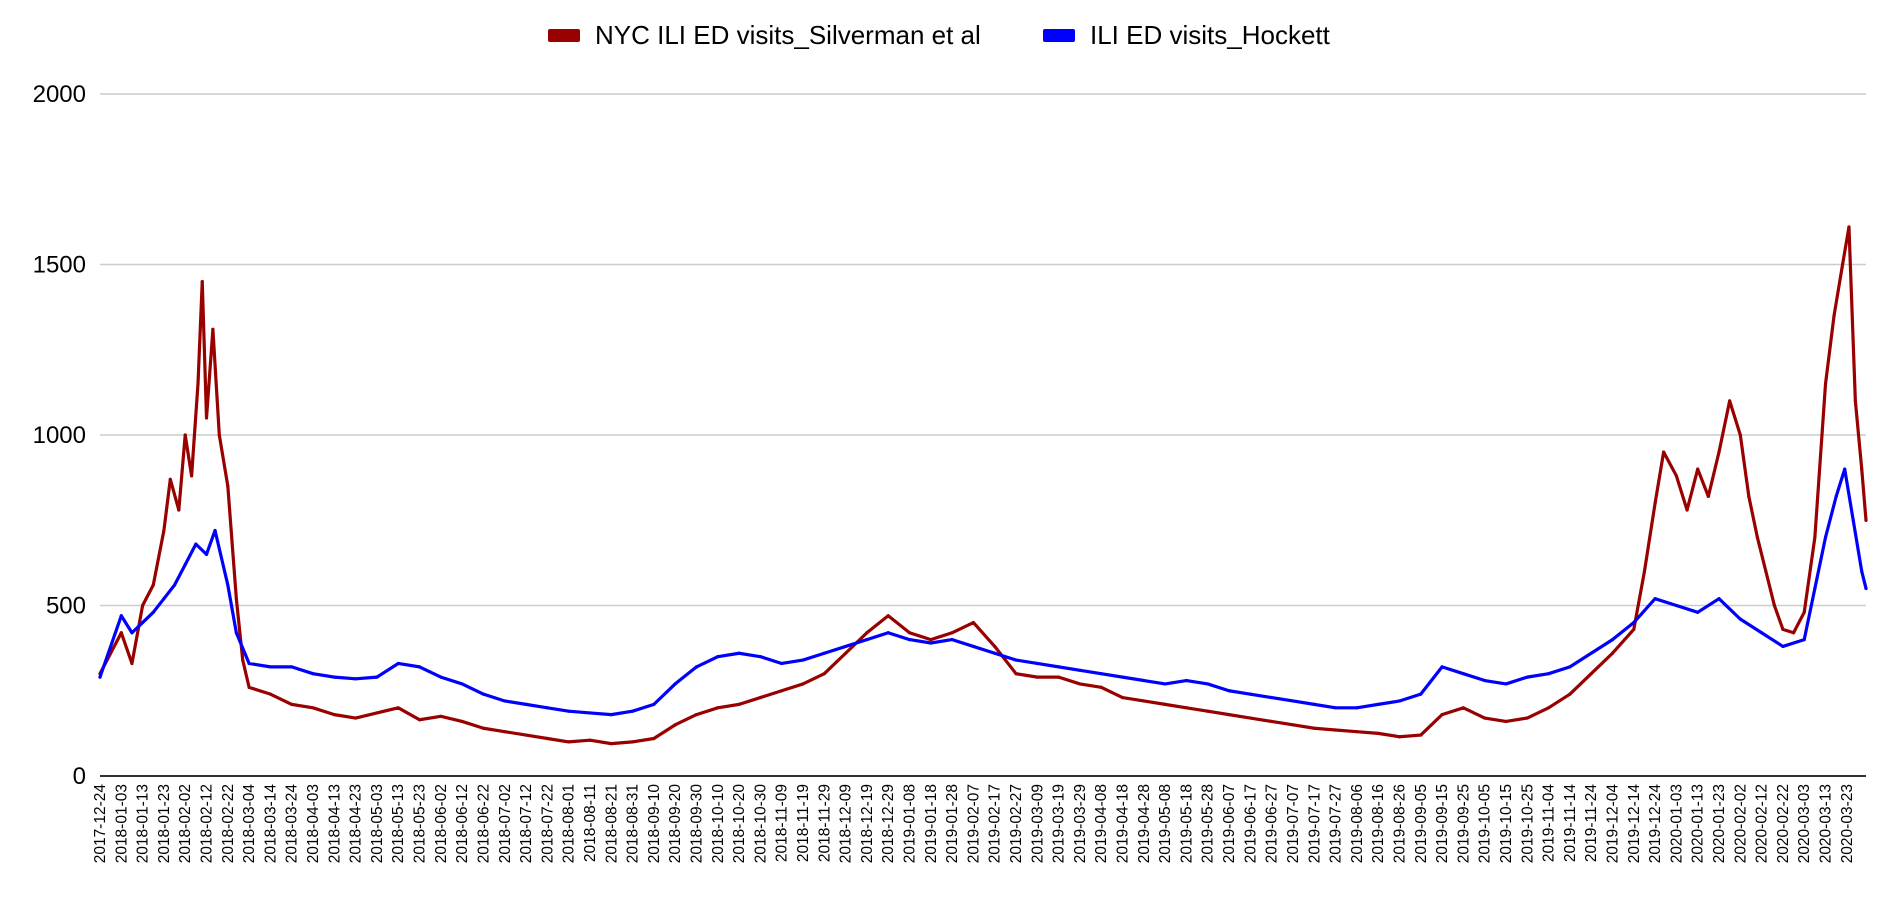  I want to click on x-tick-label: 2018-07-22, so click(547, 823).